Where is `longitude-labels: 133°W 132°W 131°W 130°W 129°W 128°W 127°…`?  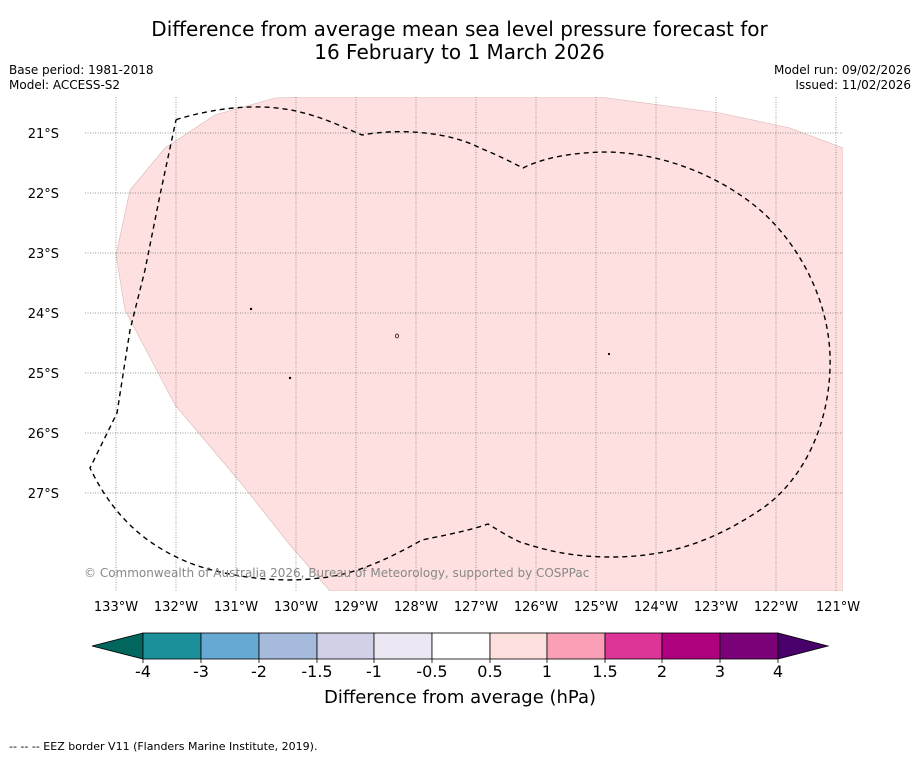
longitude-labels: 133°W 132°W 131°W 130°W 129°W 128°W 127°… is located at coordinates (477, 607).